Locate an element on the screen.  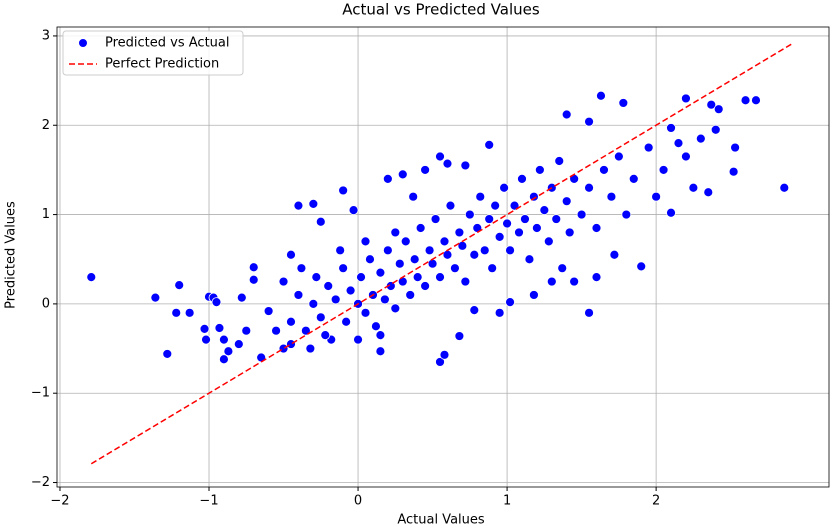
x-tick-label: −2 is located at coordinates (59, 501).